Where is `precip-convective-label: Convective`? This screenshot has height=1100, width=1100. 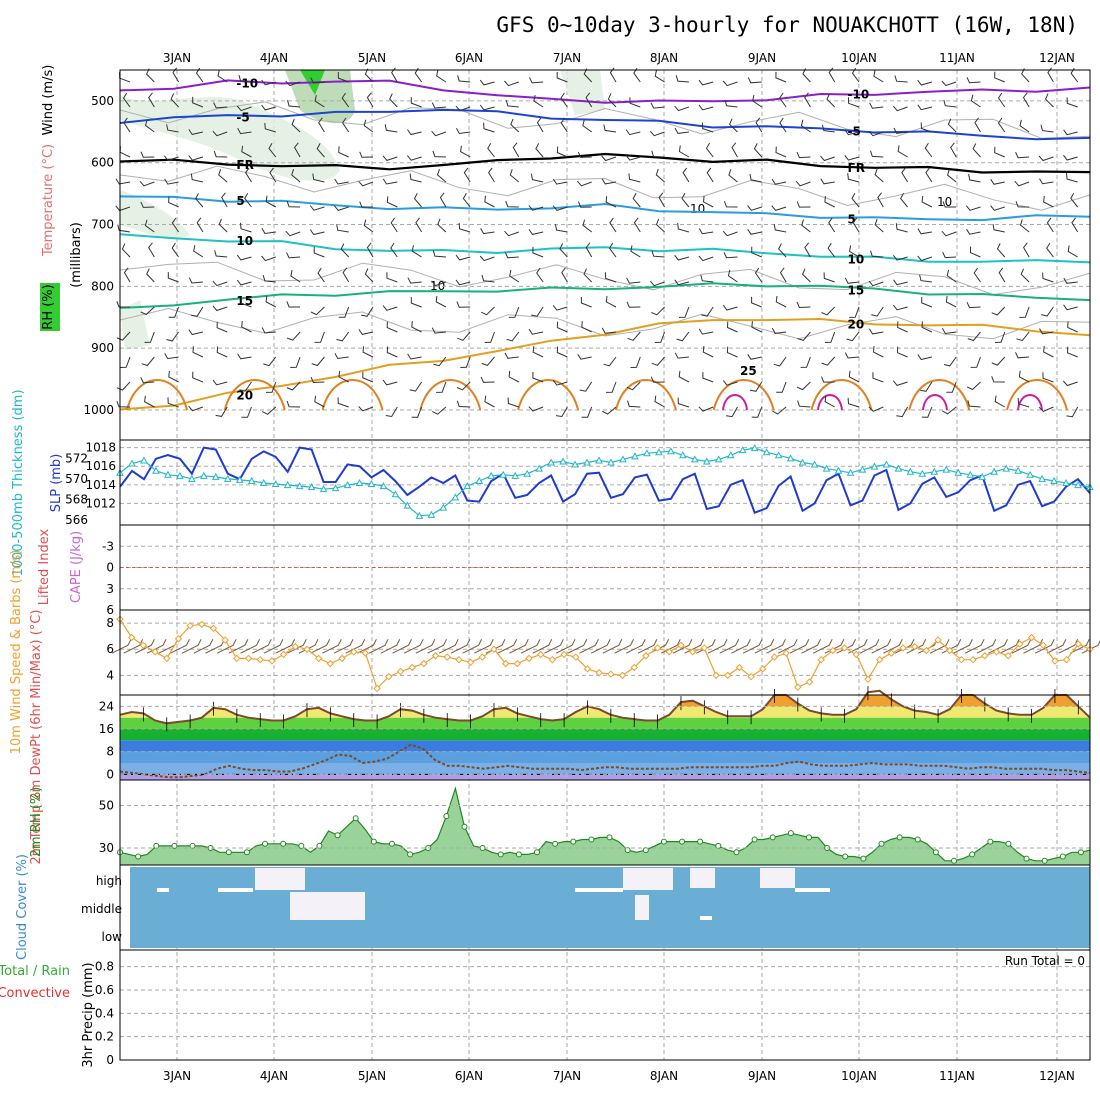 precip-convective-label: Convective is located at coordinates (35, 993).